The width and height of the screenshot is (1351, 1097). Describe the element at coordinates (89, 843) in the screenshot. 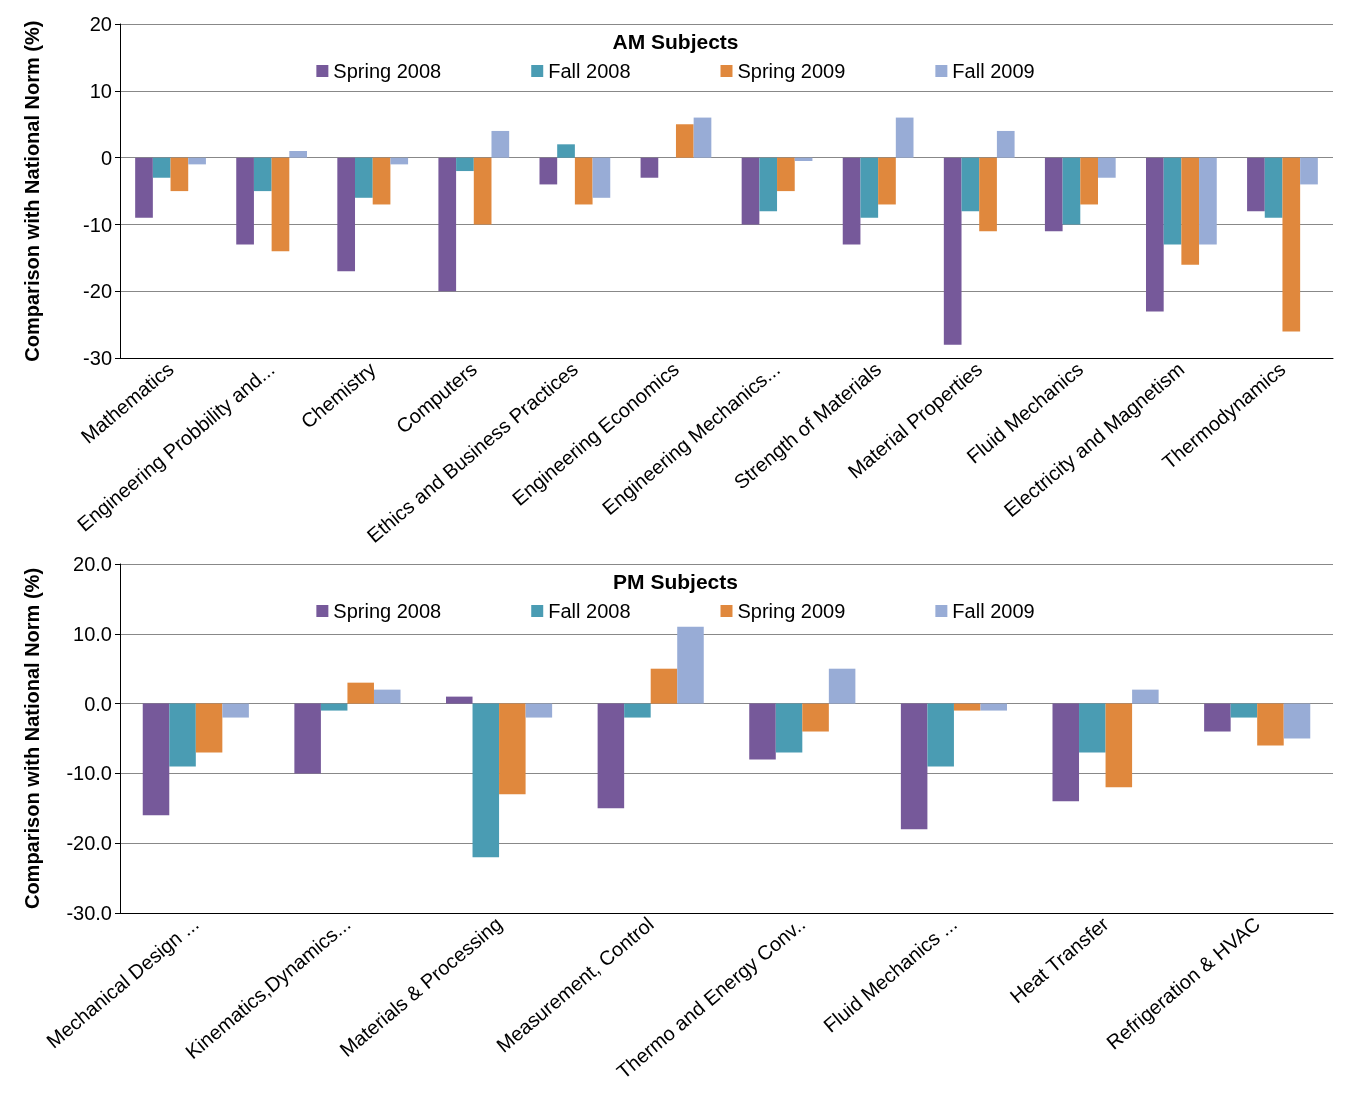

I see `y-tick-label: -20.0` at that location.